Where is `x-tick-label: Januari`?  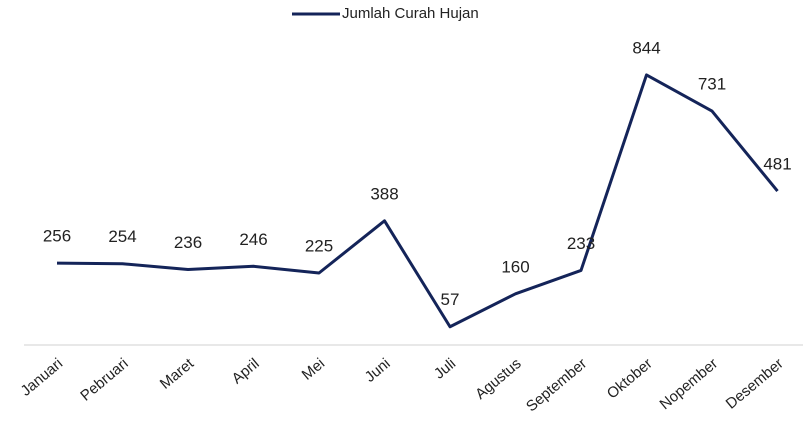
x-tick-label: Januari is located at coordinates (42, 377).